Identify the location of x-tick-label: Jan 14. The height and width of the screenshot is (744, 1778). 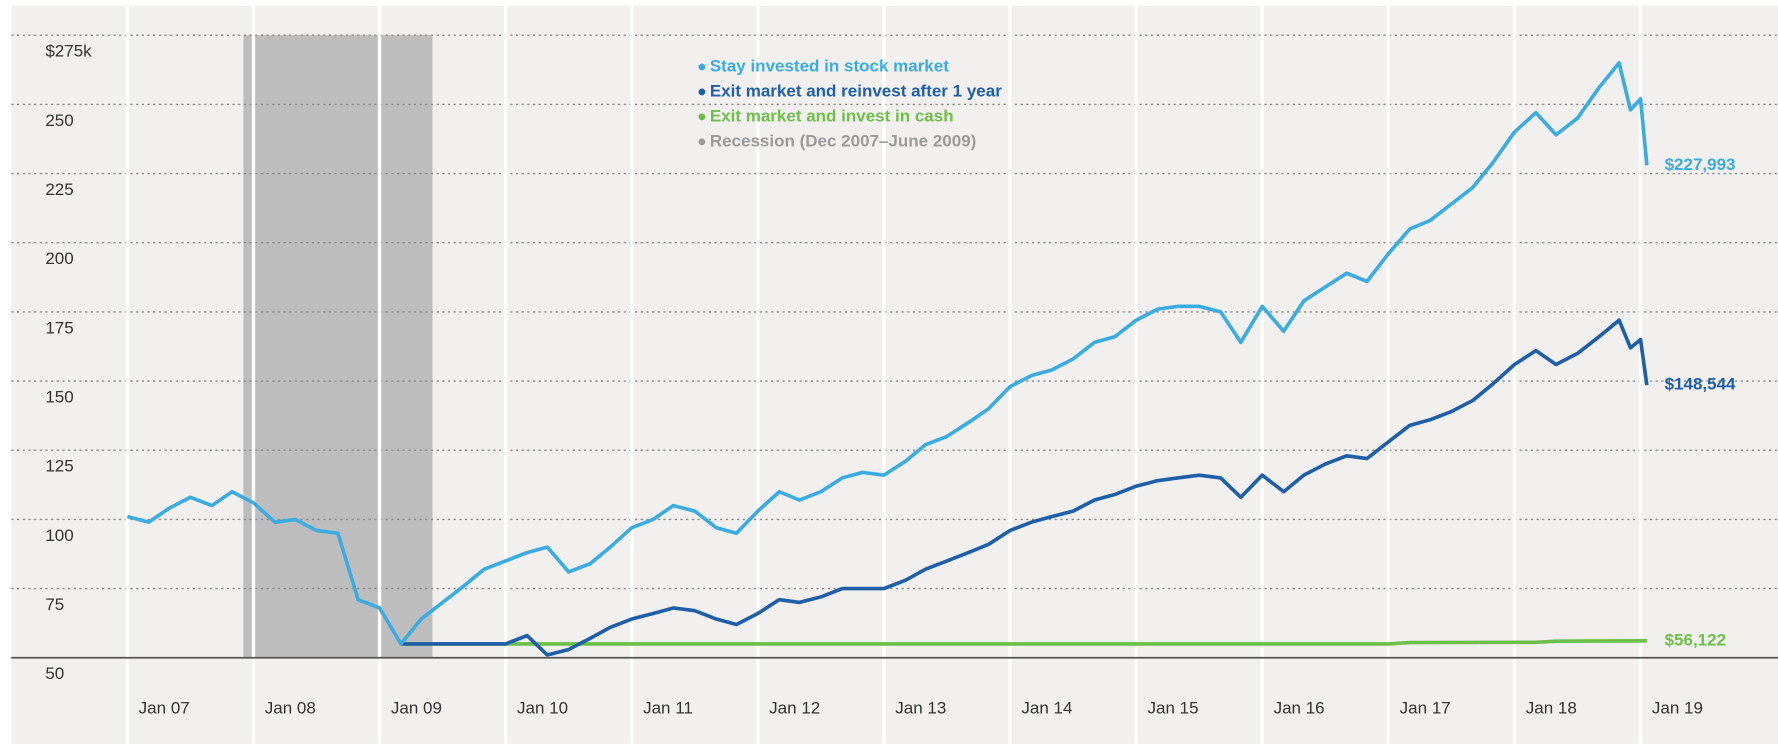
(1046, 707).